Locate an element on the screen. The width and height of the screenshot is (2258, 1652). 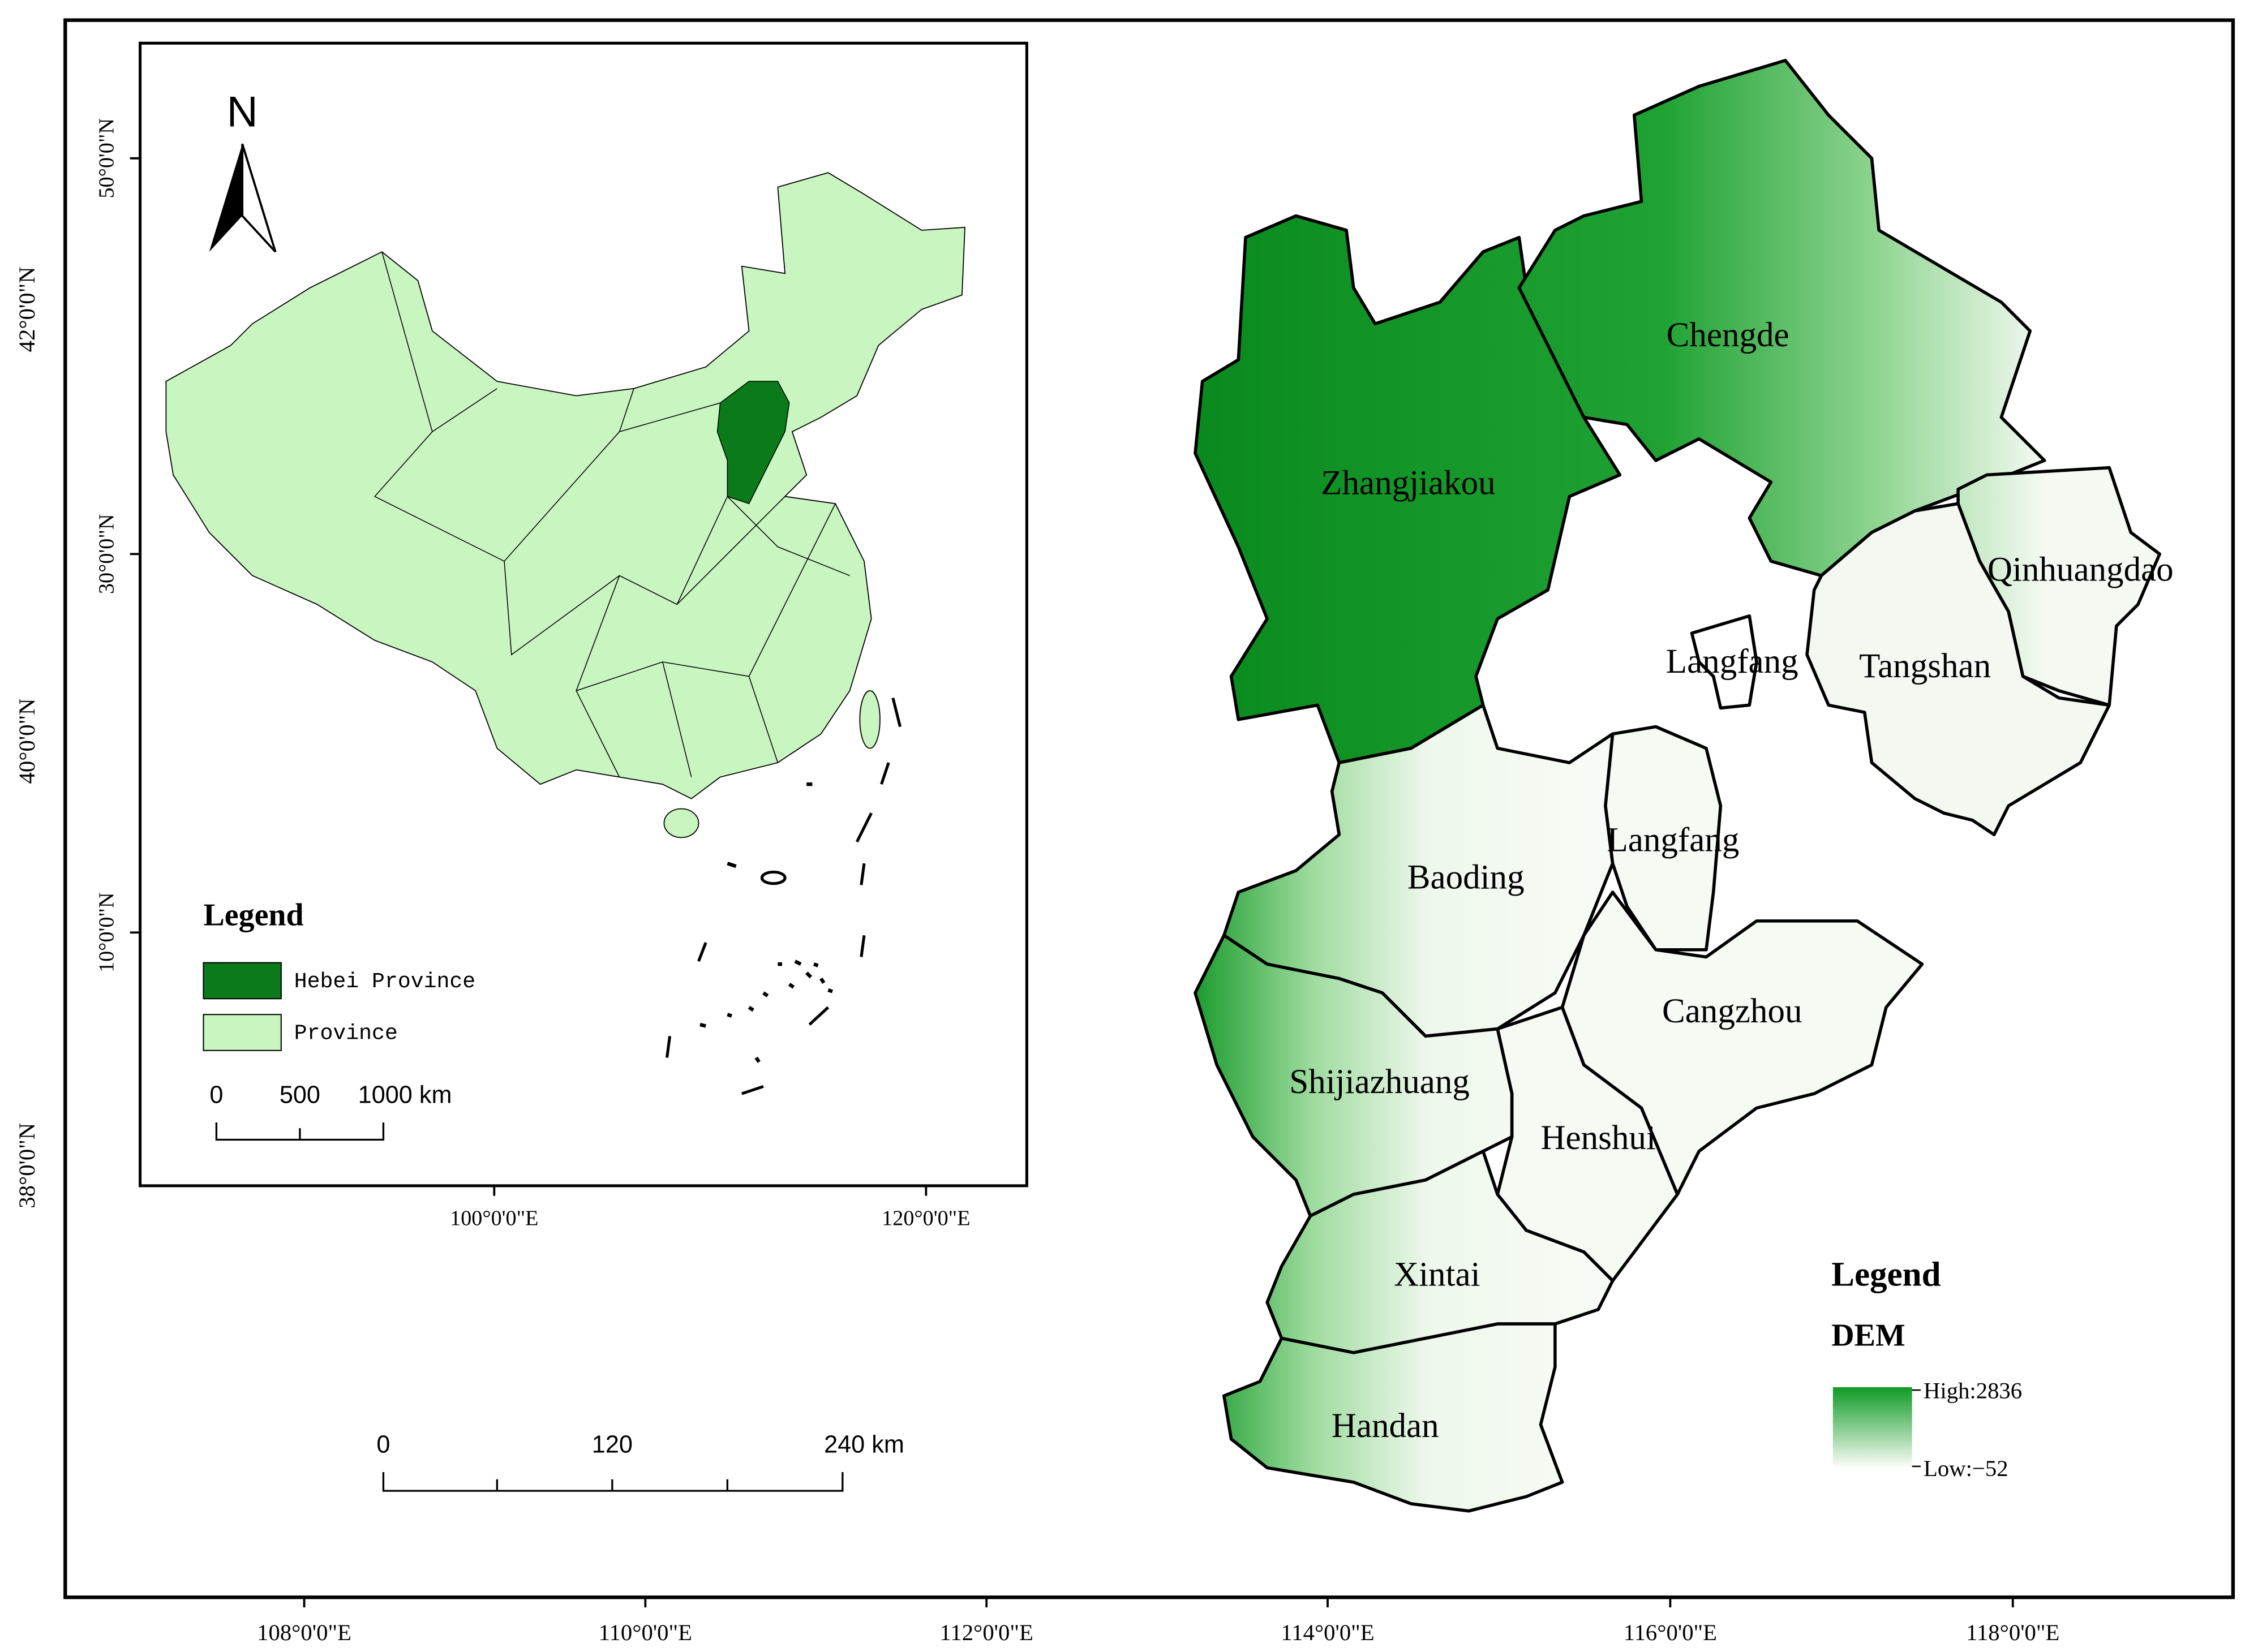
city-label: Cangzhou is located at coordinates (1732, 1011).